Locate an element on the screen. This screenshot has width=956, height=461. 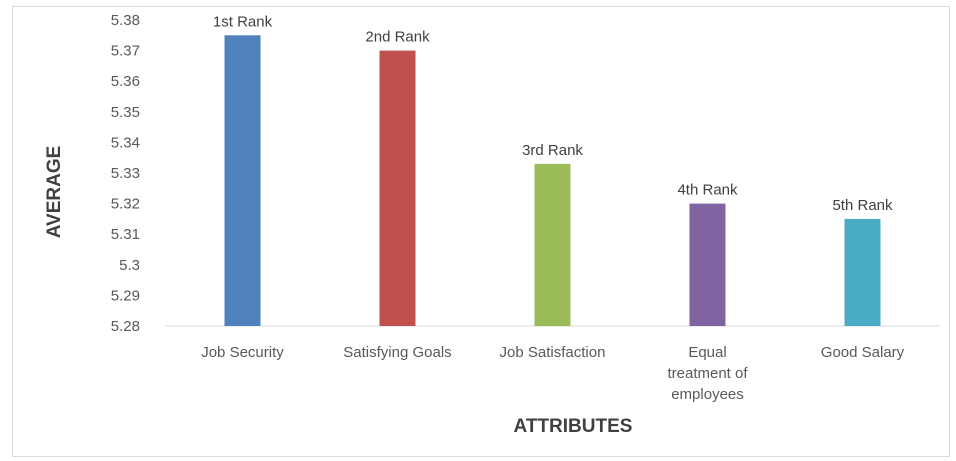
x-tick-label: Equal is located at coordinates (707, 352).